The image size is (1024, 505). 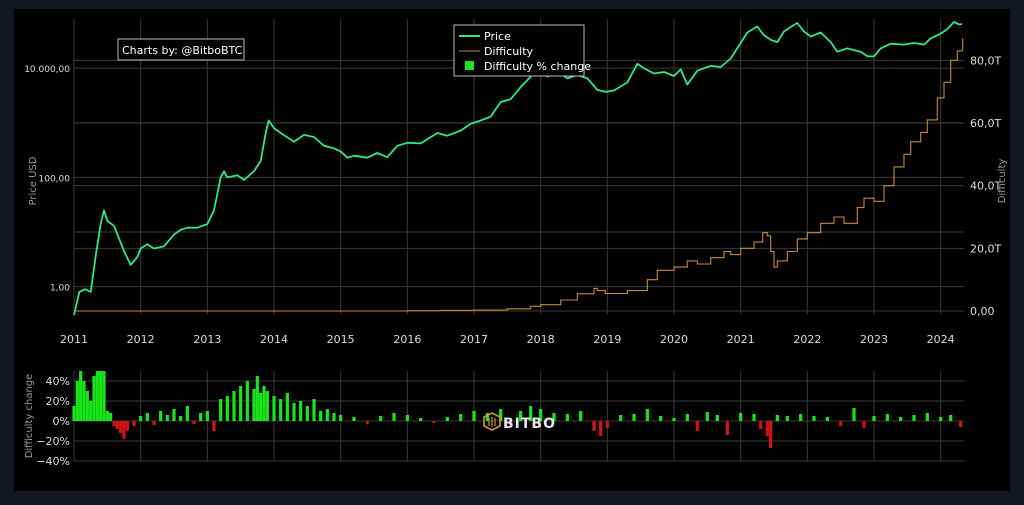 What do you see at coordinates (529, 424) in the screenshot?
I see `bitbo-wordmark: BITBO` at bounding box center [529, 424].